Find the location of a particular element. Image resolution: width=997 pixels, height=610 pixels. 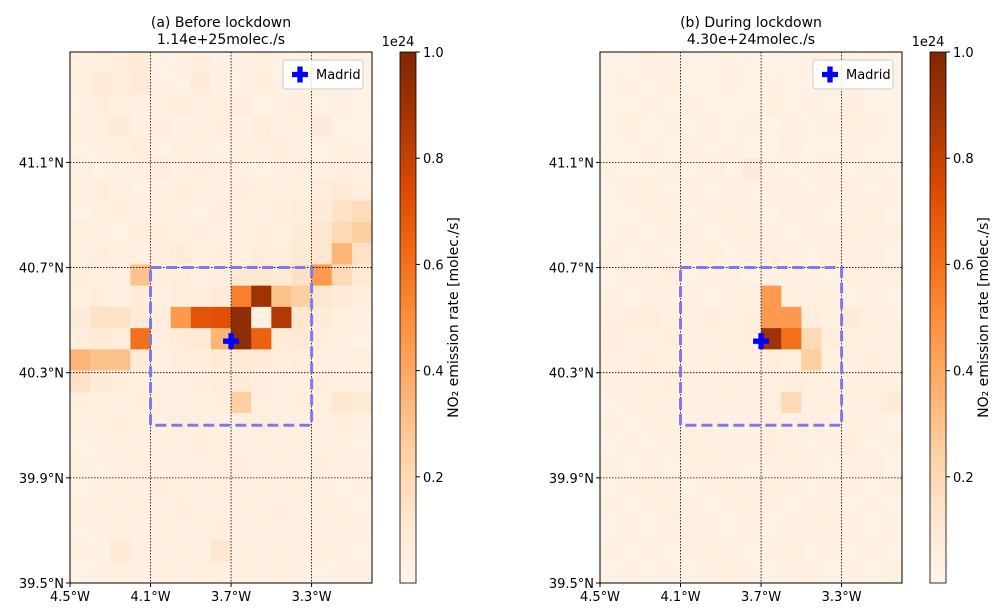

colorbar-tick-label: 0.4 is located at coordinates (963, 372).